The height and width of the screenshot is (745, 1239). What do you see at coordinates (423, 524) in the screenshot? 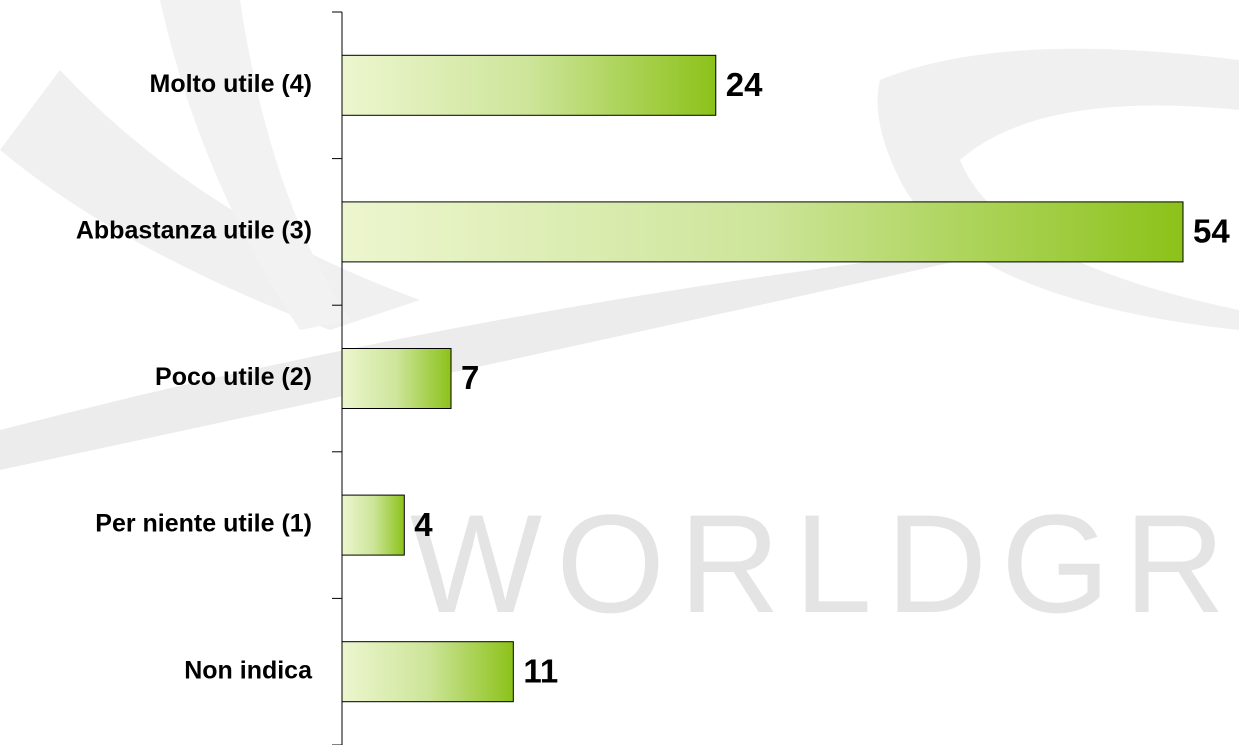
I see `value-label: 4` at bounding box center [423, 524].